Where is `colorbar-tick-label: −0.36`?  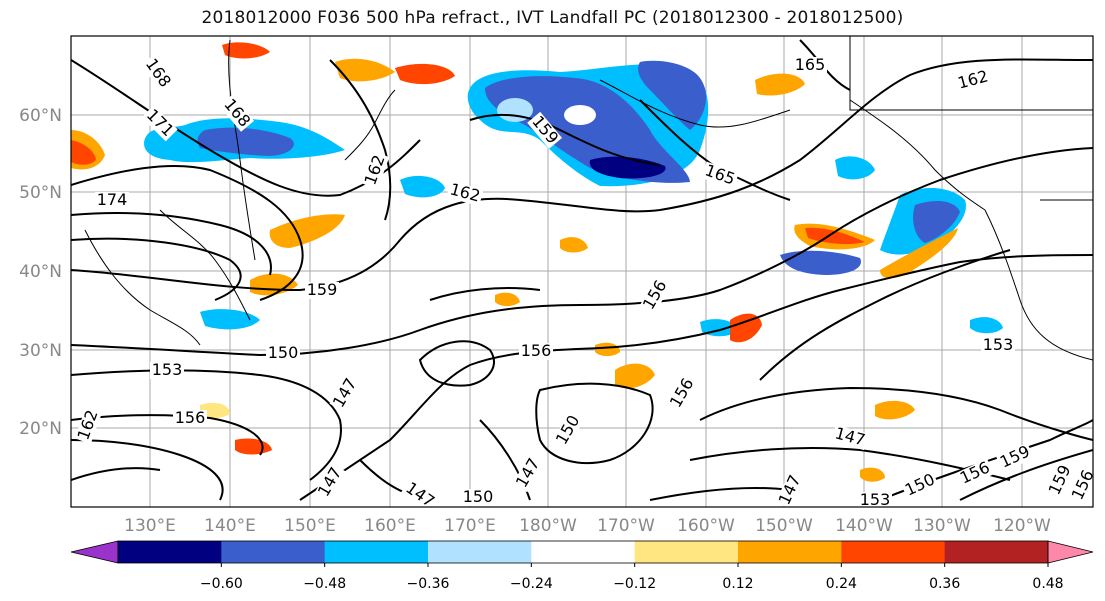 colorbar-tick-label: −0.36 is located at coordinates (428, 584).